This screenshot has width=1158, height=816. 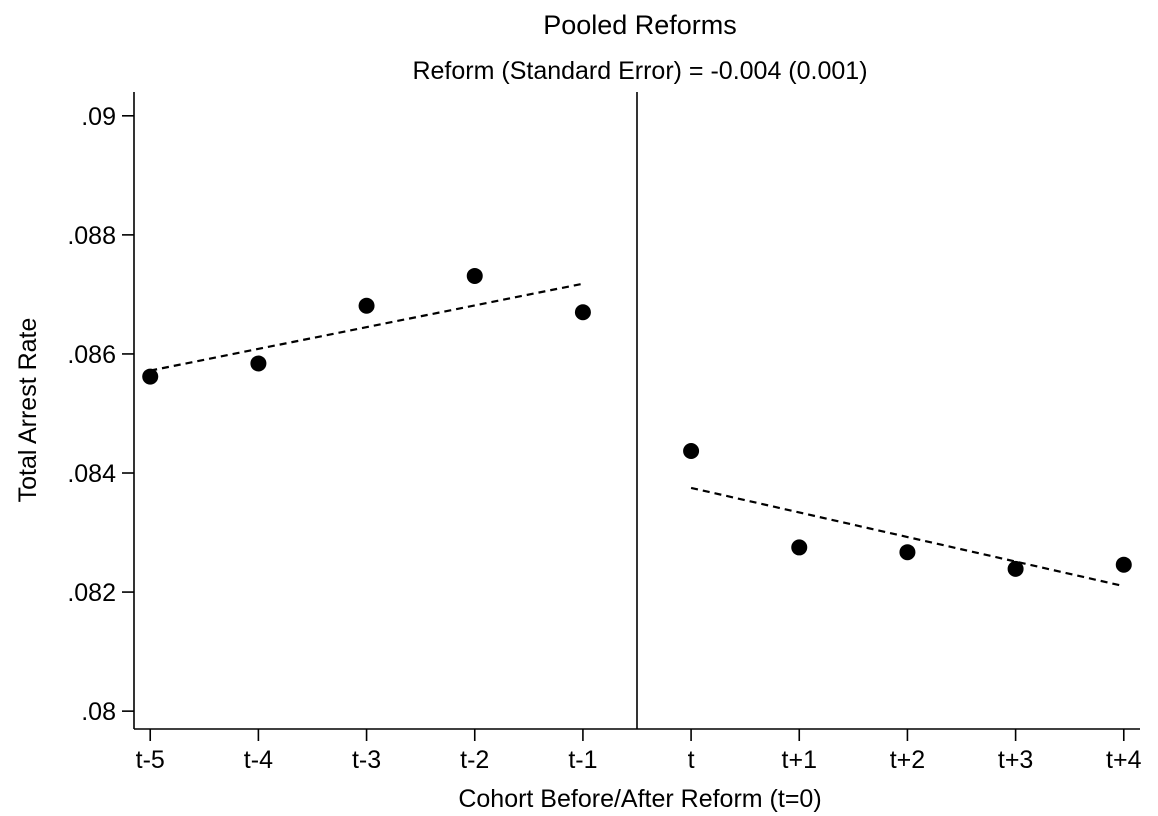 I want to click on y-ticks: .08 .082 .084 .086 .088 .09, so click(x=100, y=414).